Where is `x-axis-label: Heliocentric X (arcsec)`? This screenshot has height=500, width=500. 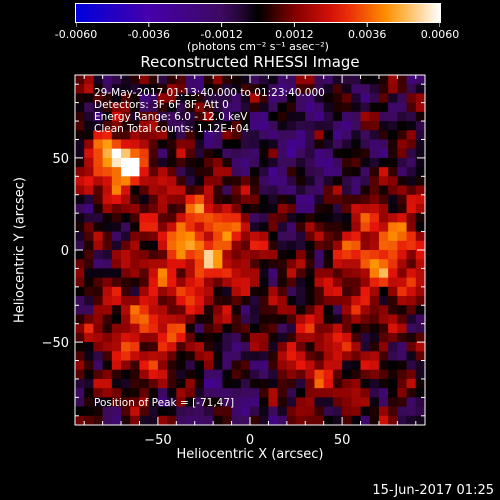
x-axis-label: Heliocentric X (arcsec) is located at coordinates (250, 454).